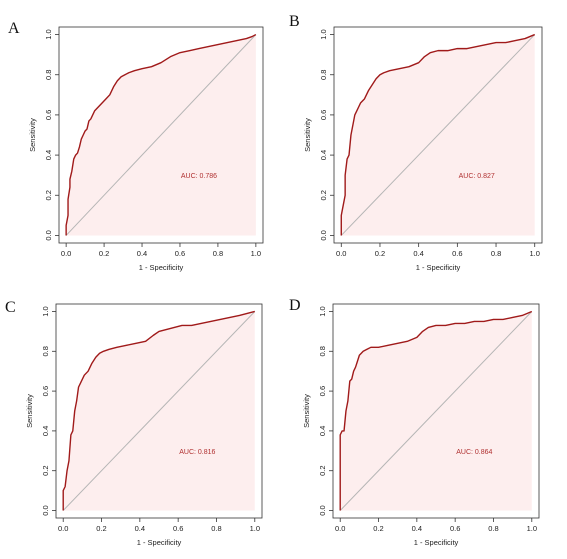 Image resolution: width=567 pixels, height=559 pixels. Describe the element at coordinates (199, 176) in the screenshot. I see `auc-annotation: AUC: 0.786` at that location.